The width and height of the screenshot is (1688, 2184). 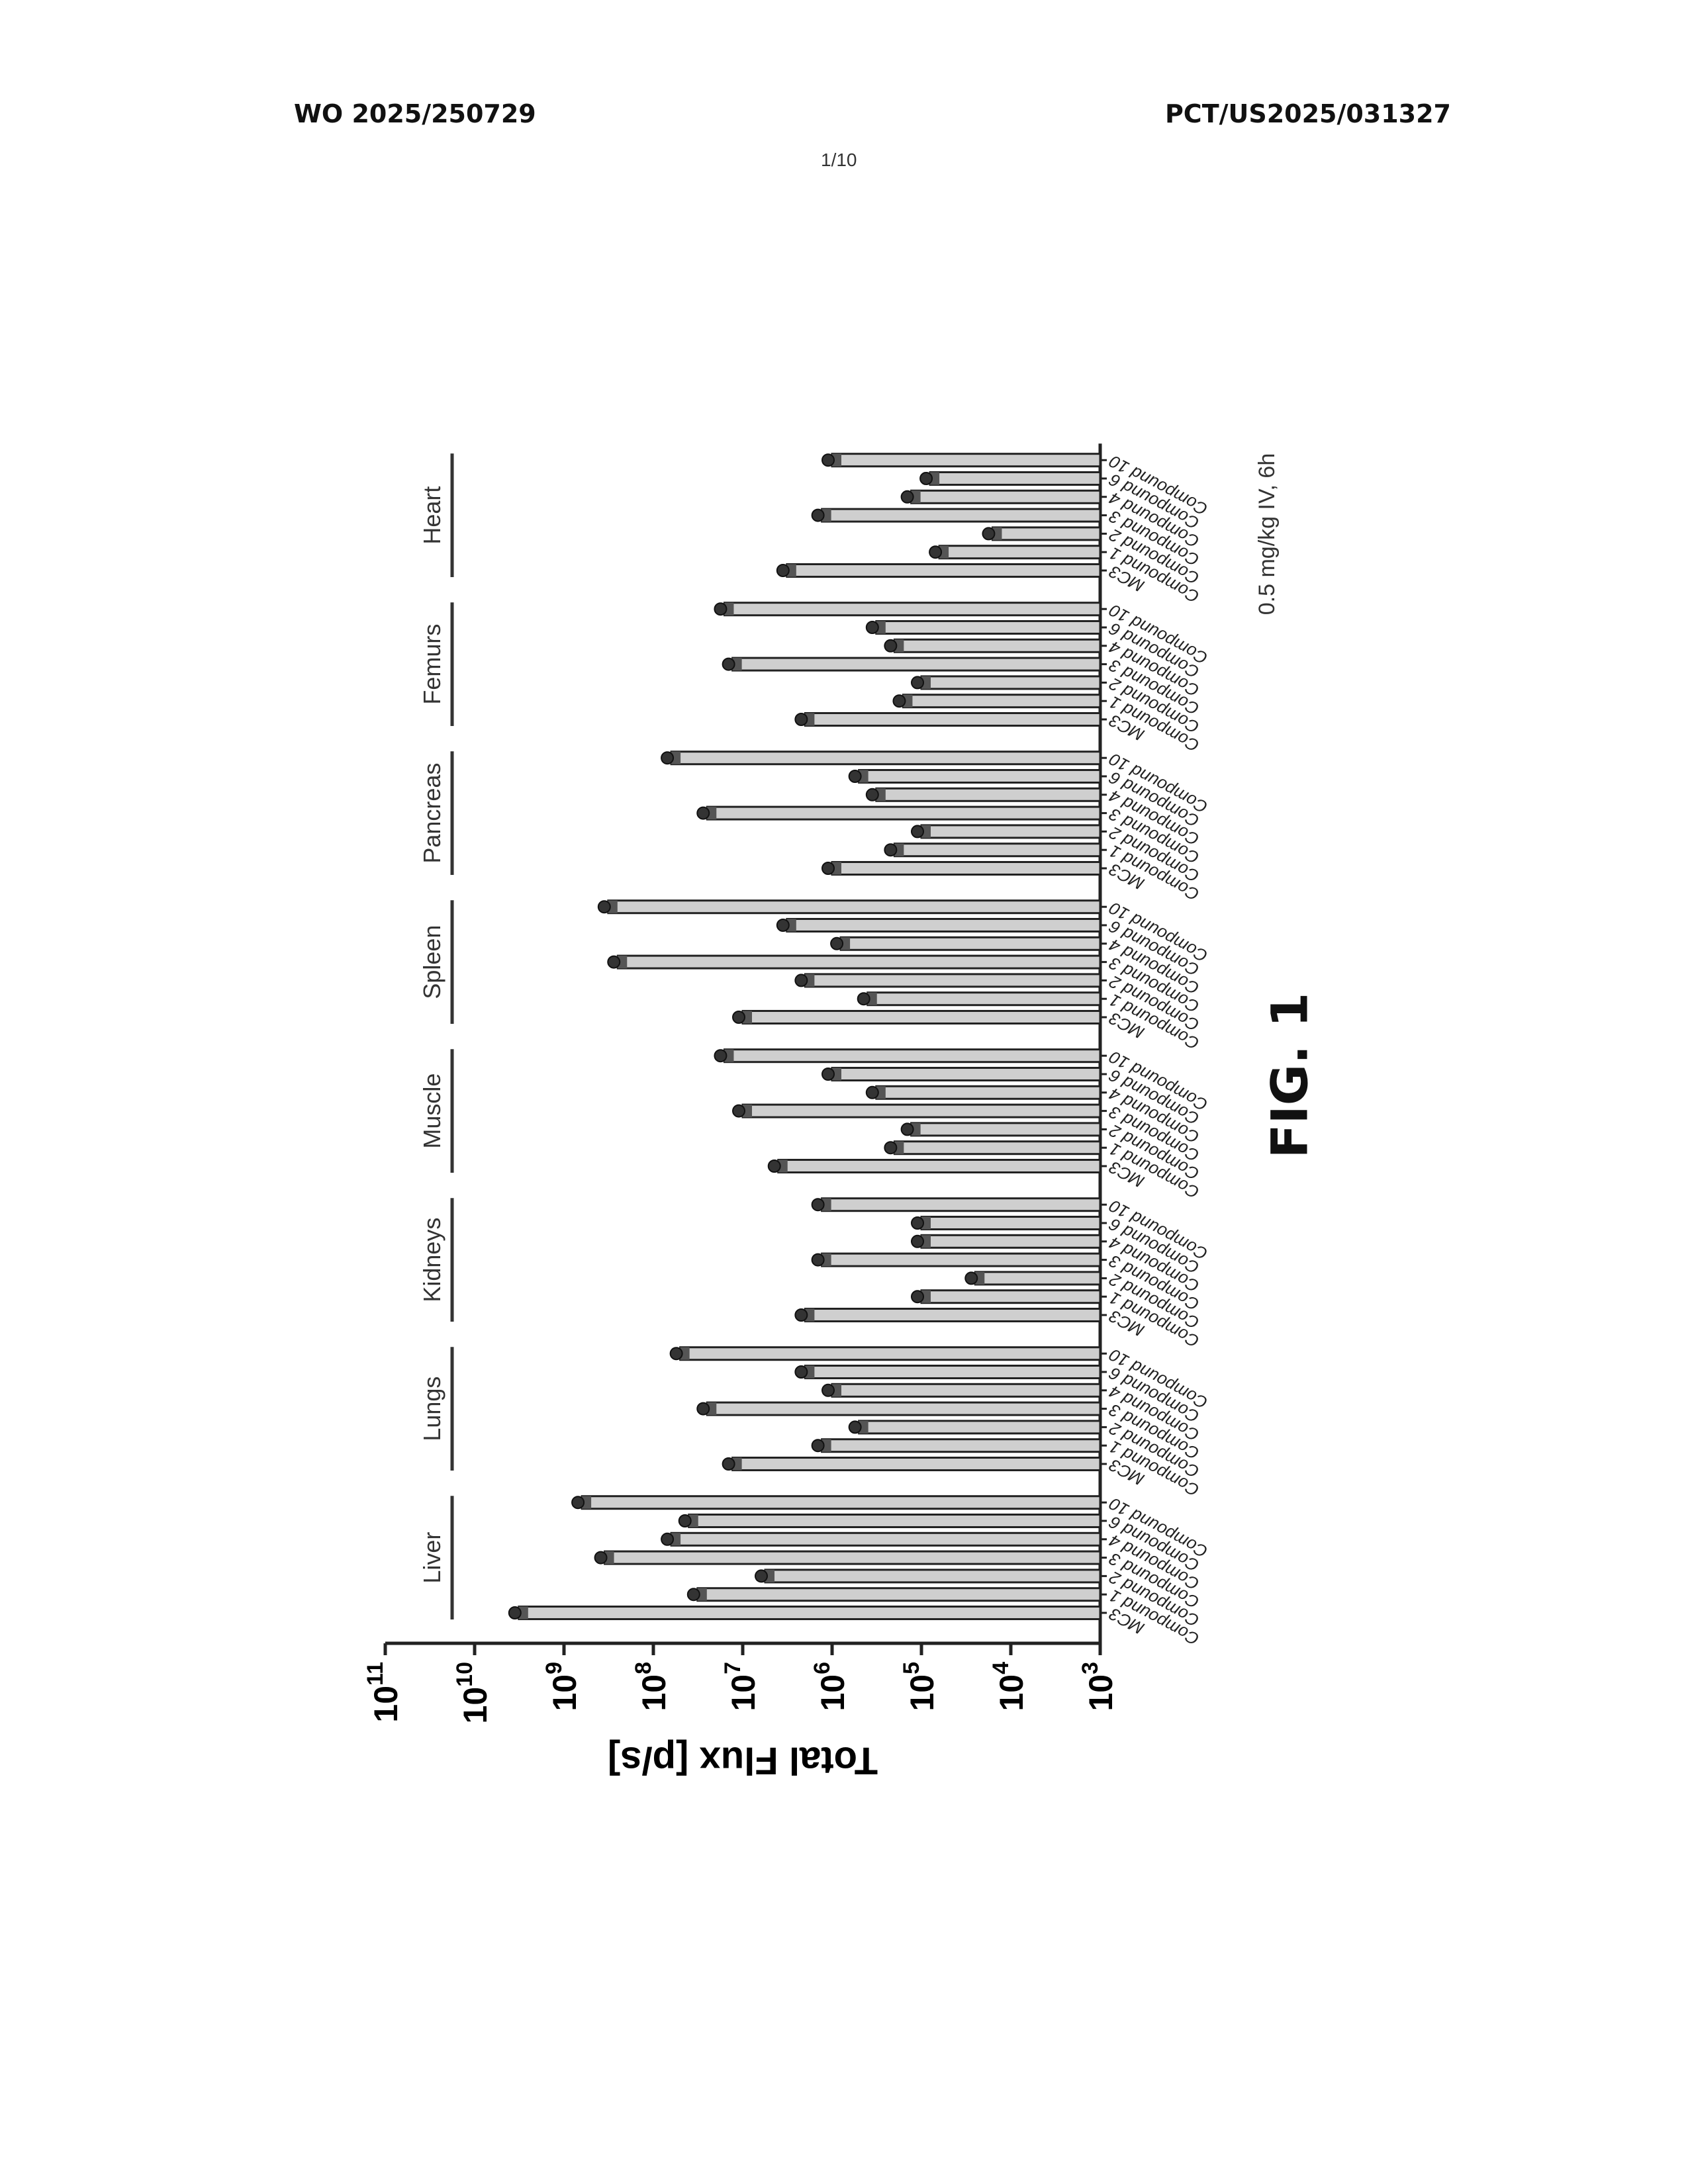 What do you see at coordinates (1289, 1076) in the screenshot?
I see `figure-label: FIG. 1` at bounding box center [1289, 1076].